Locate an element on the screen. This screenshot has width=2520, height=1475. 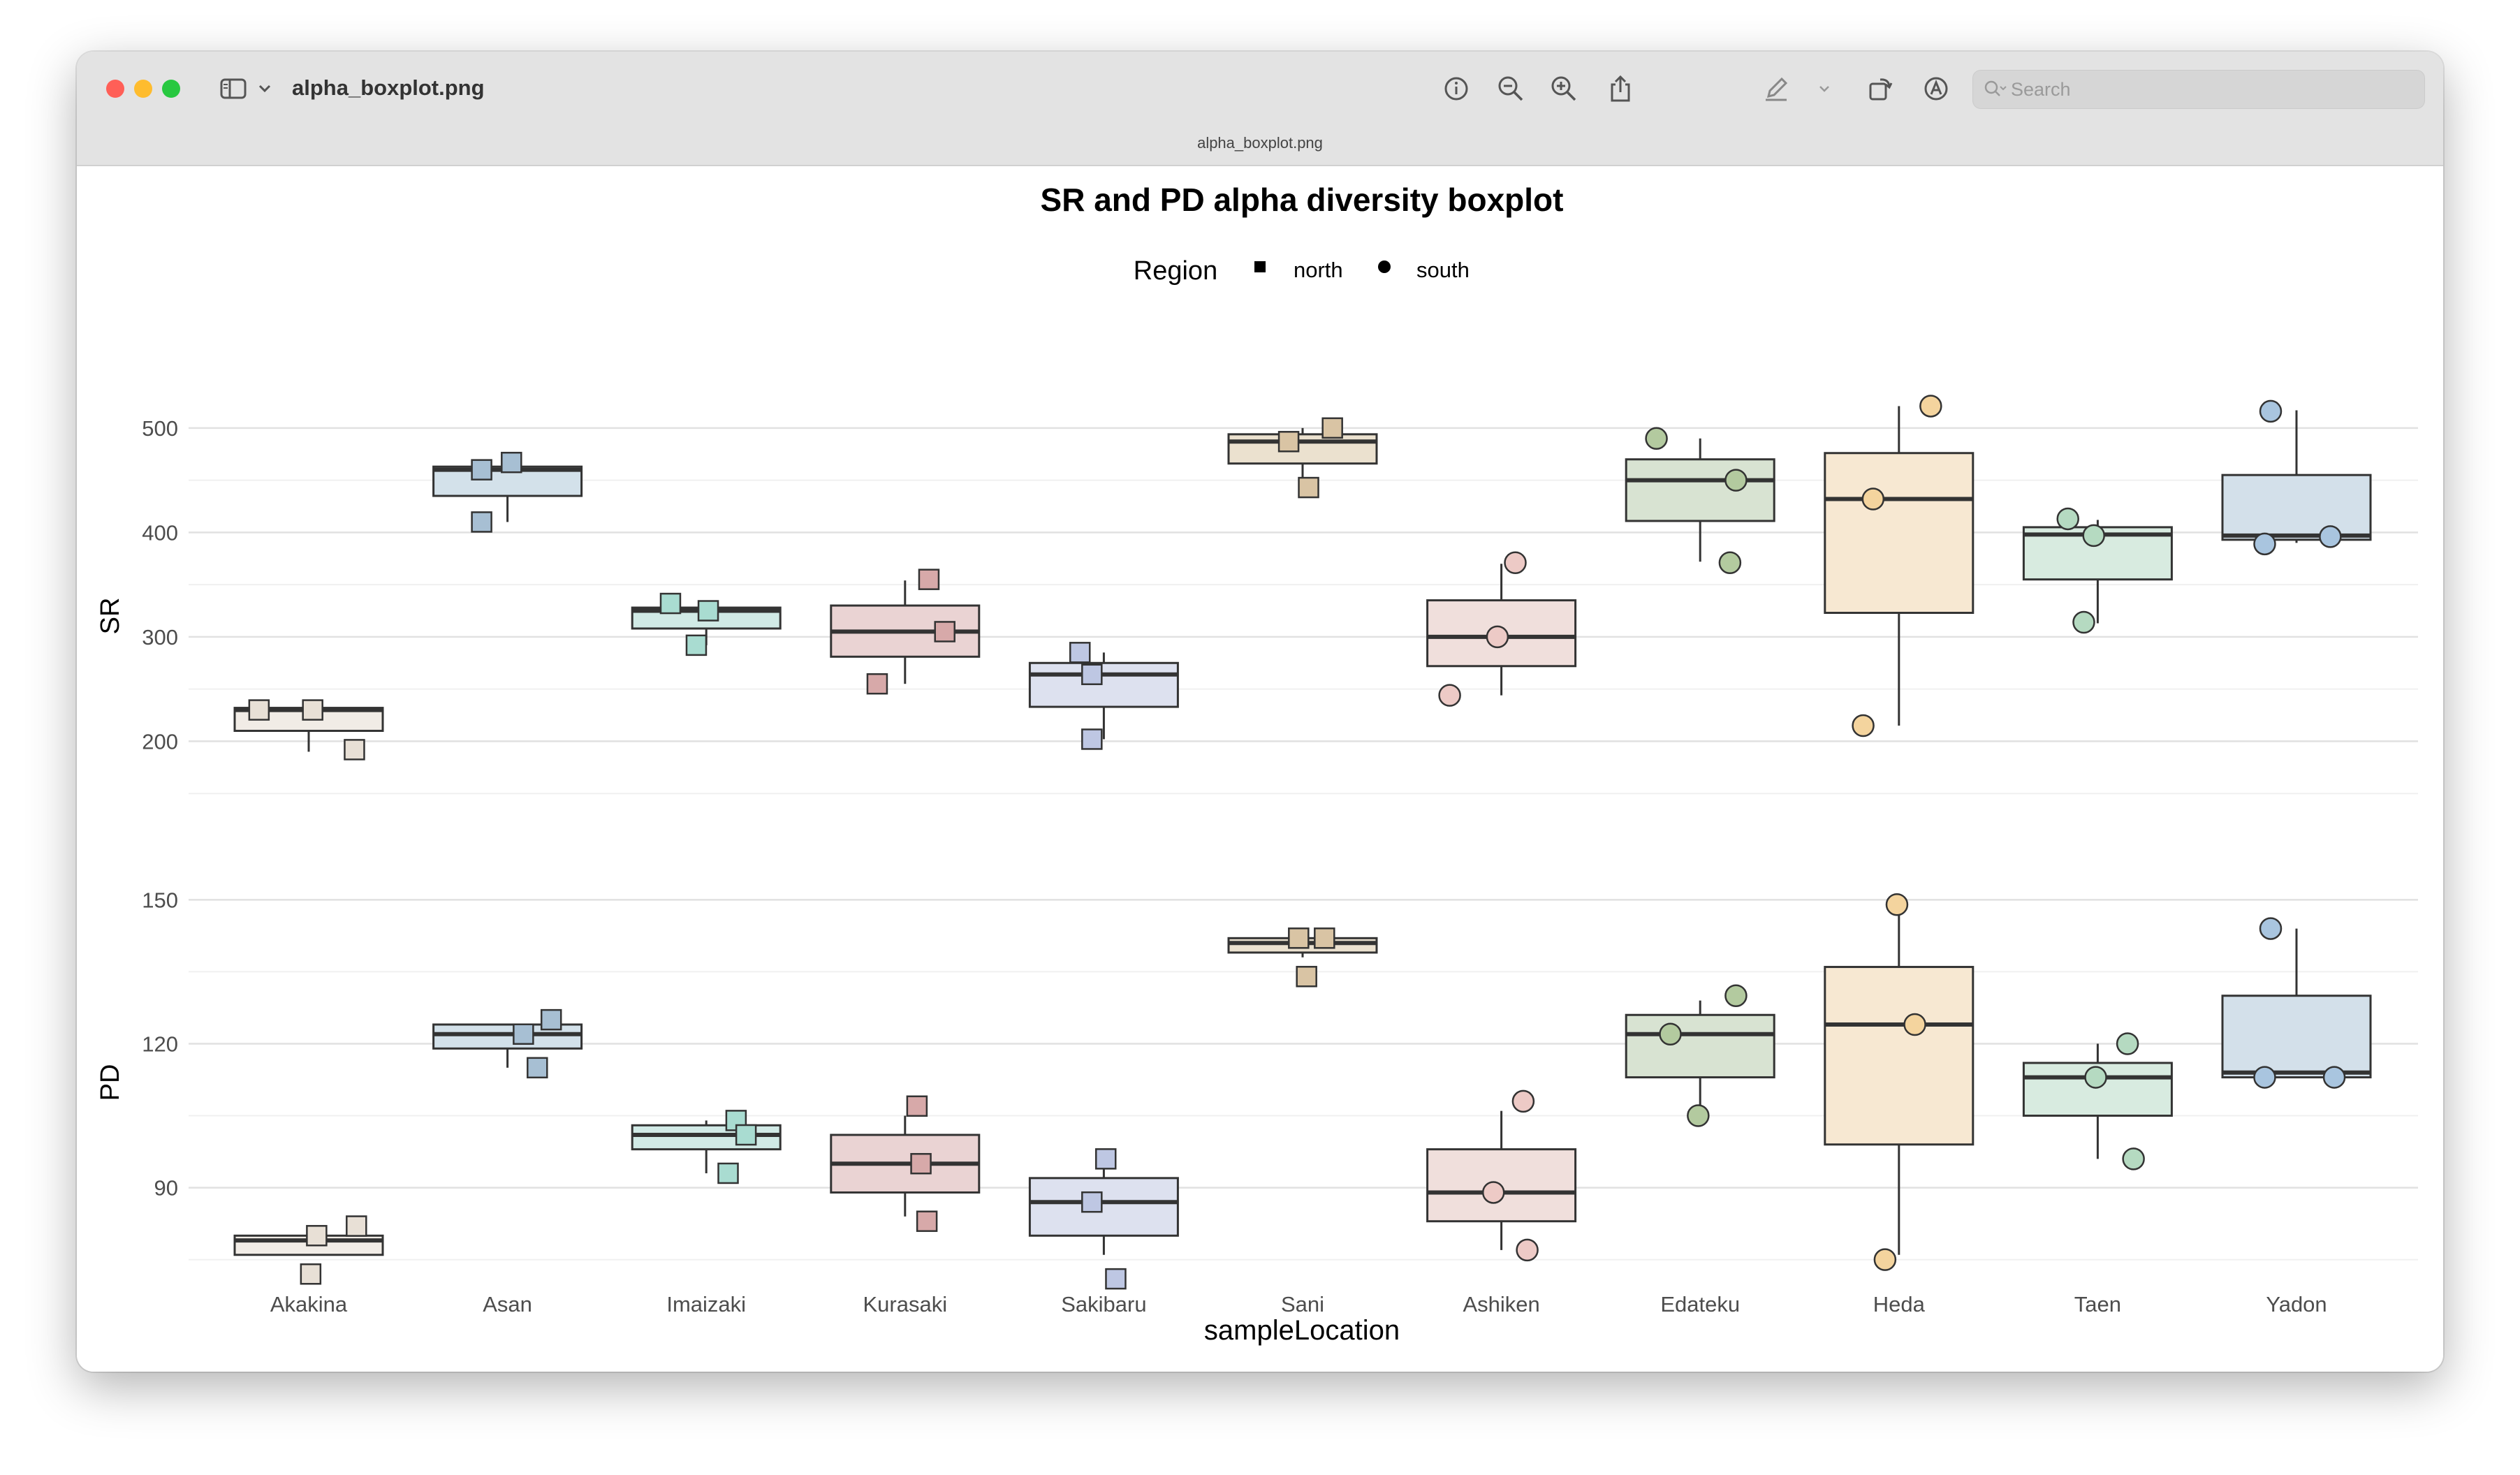
pd-heda-box is located at coordinates (1899, 1056).